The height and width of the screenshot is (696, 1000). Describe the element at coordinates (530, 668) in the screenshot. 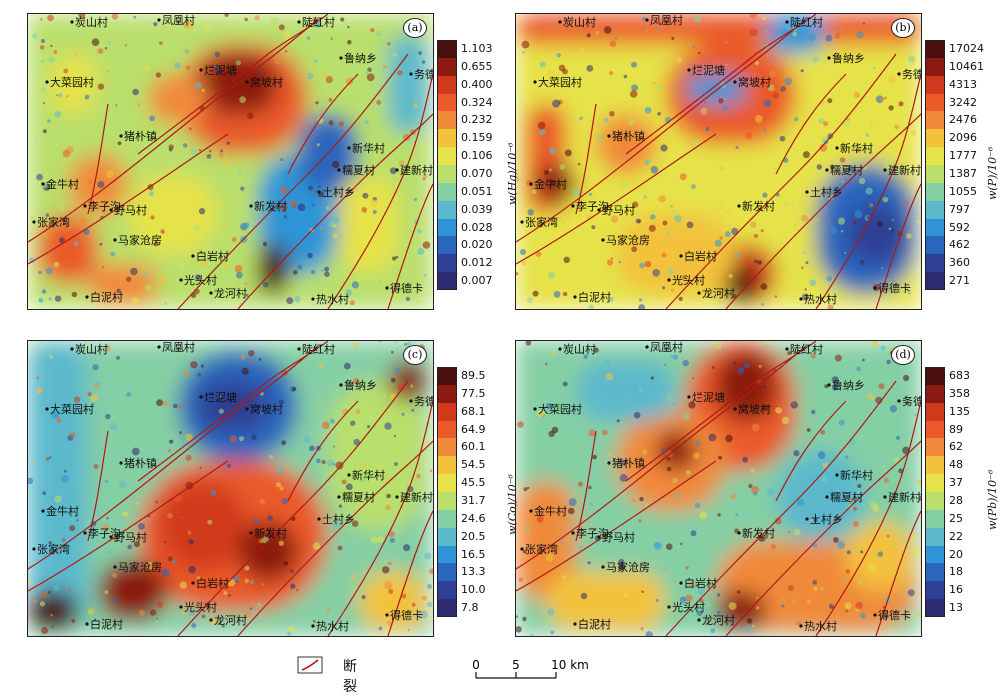

I see `scale-bar-graphic: 0 5 10 km` at that location.